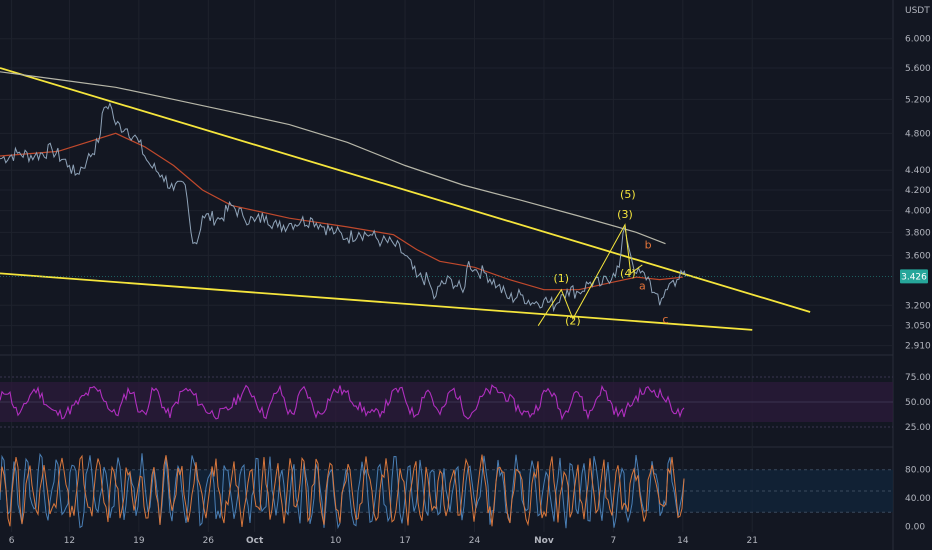  What do you see at coordinates (573, 320) in the screenshot?
I see `wave-label: (2)` at bounding box center [573, 320].